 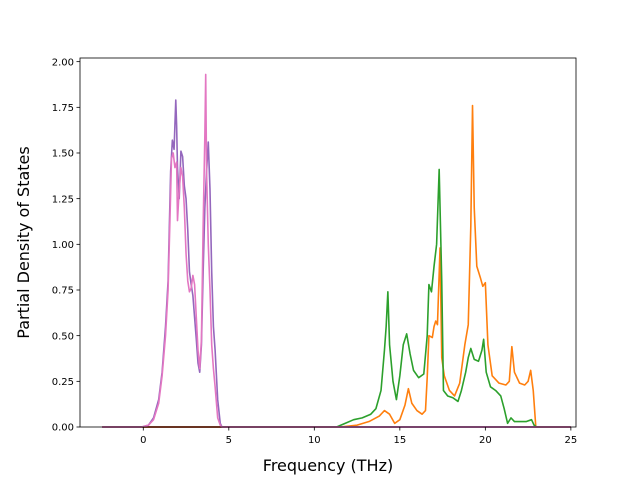 What do you see at coordinates (63, 428) in the screenshot?
I see `y-tick-label: 0.00` at bounding box center [63, 428].